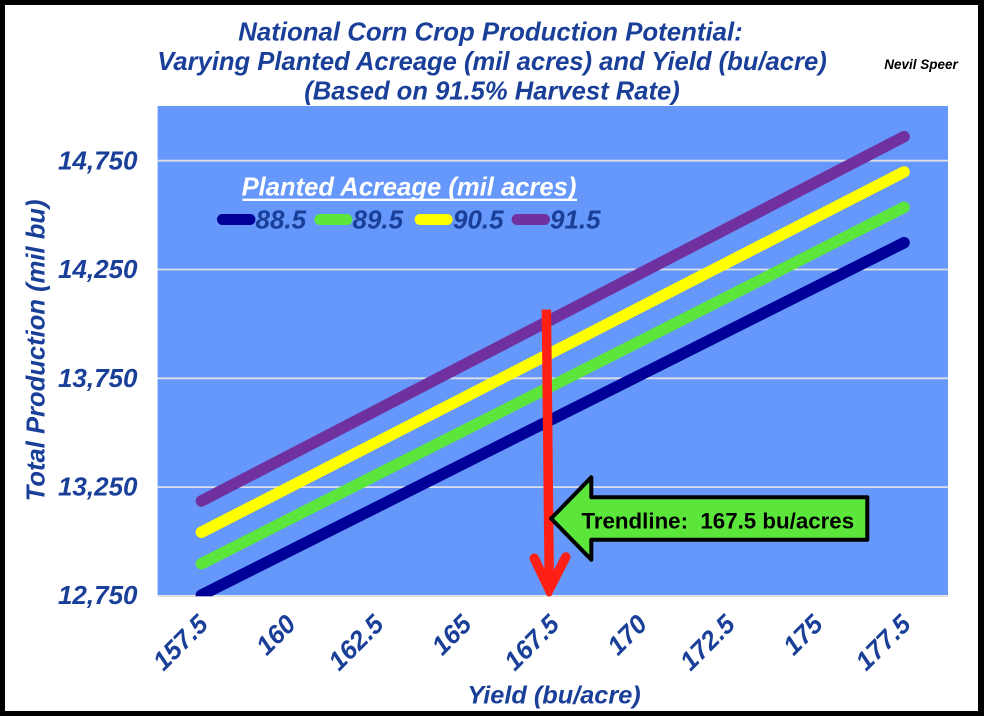 The height and width of the screenshot is (716, 984). What do you see at coordinates (490, 33) in the screenshot?
I see `svg-text:National Corn Crop Production: National Corn Crop Production Potential:` at bounding box center [490, 33].